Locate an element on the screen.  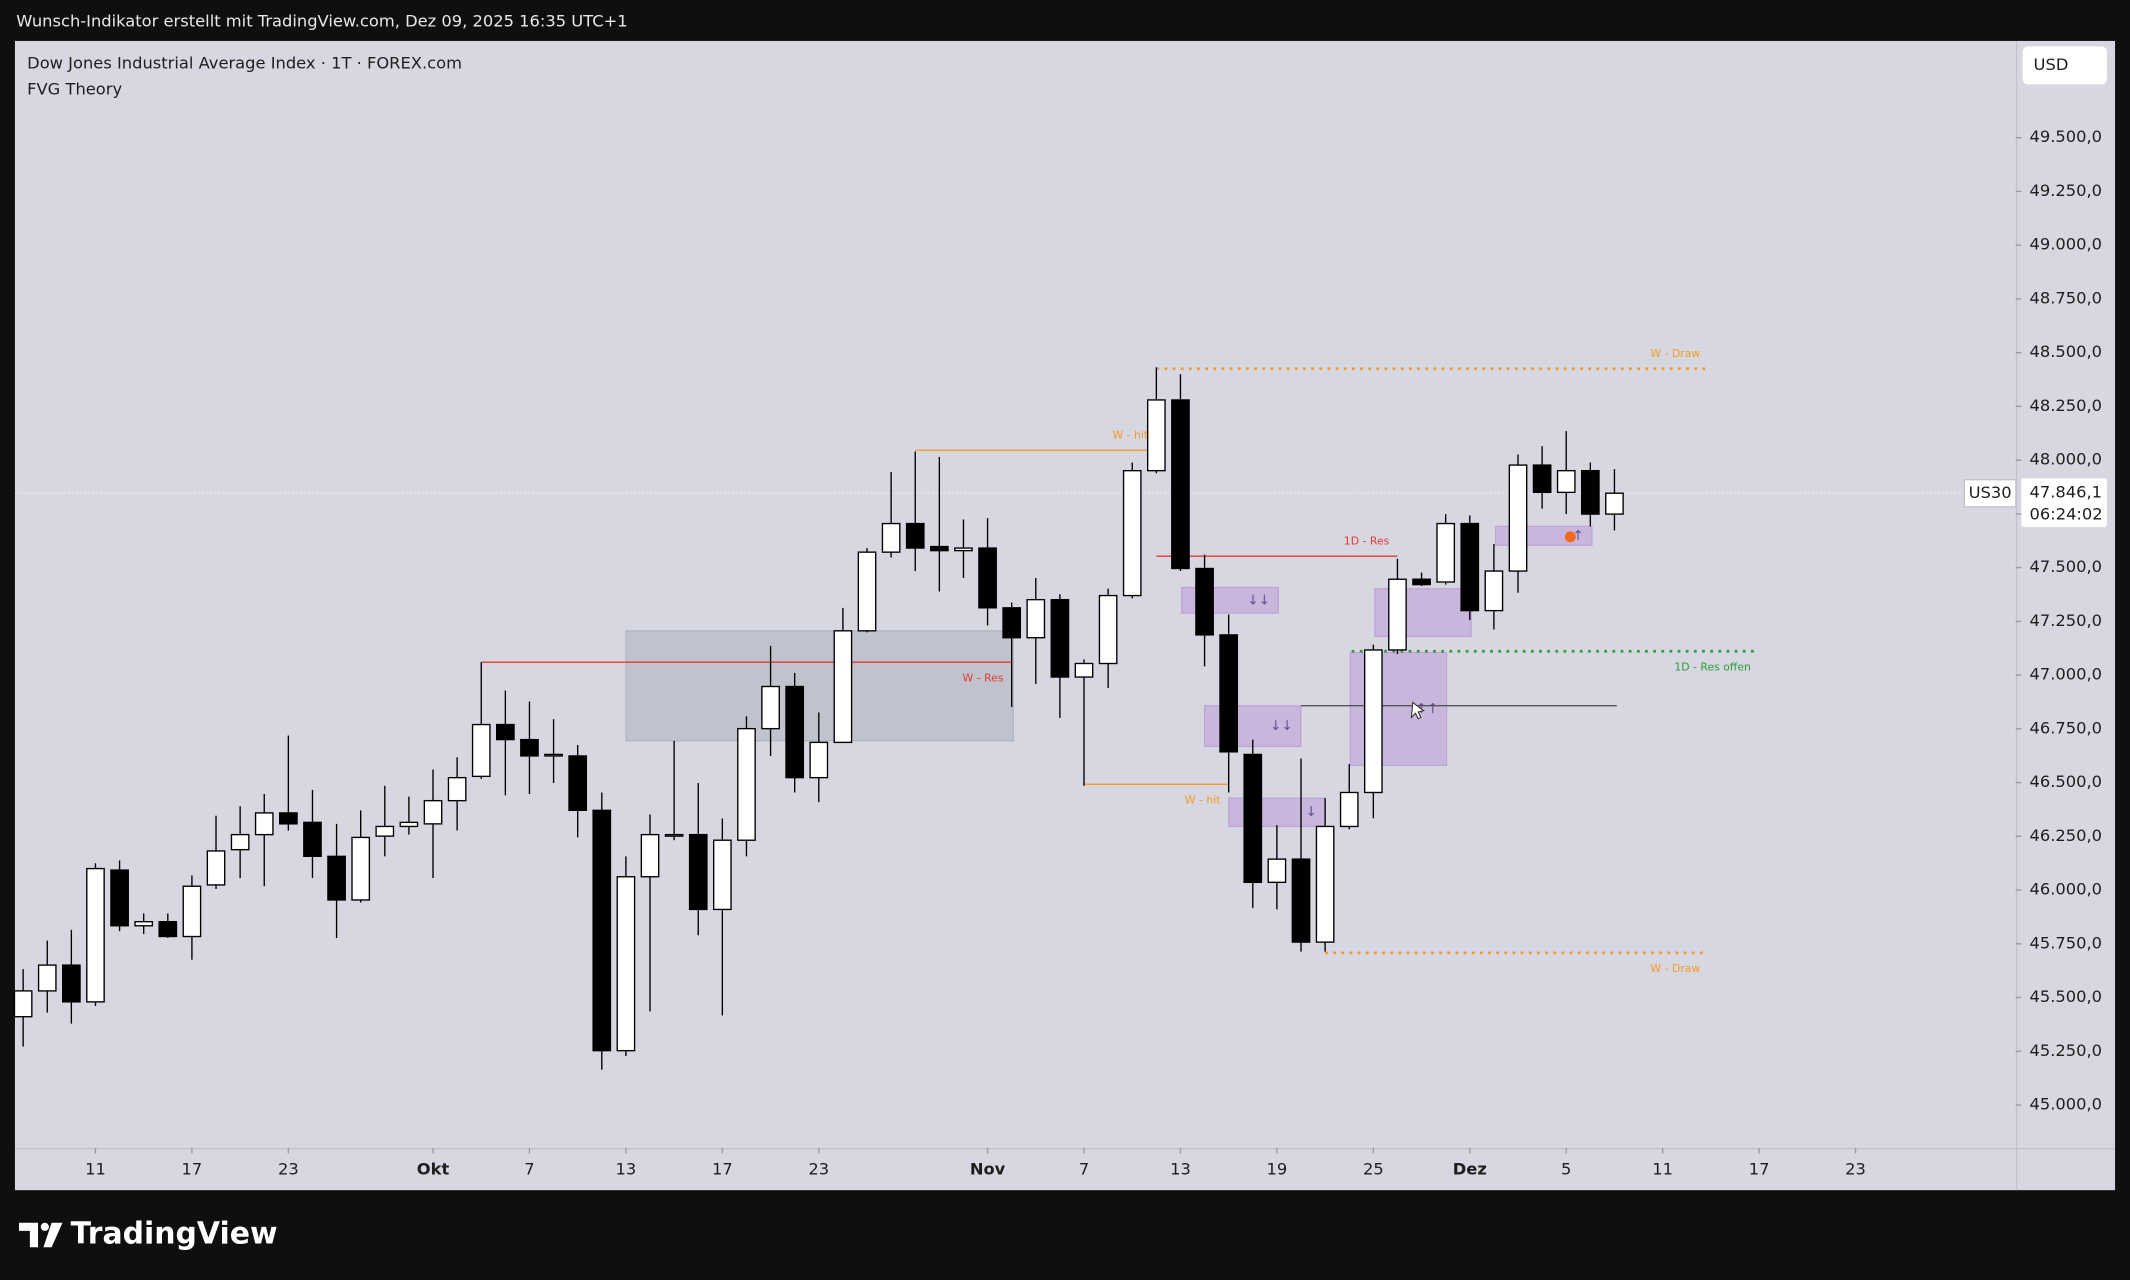
logo-slash is located at coordinates (53, 1235).